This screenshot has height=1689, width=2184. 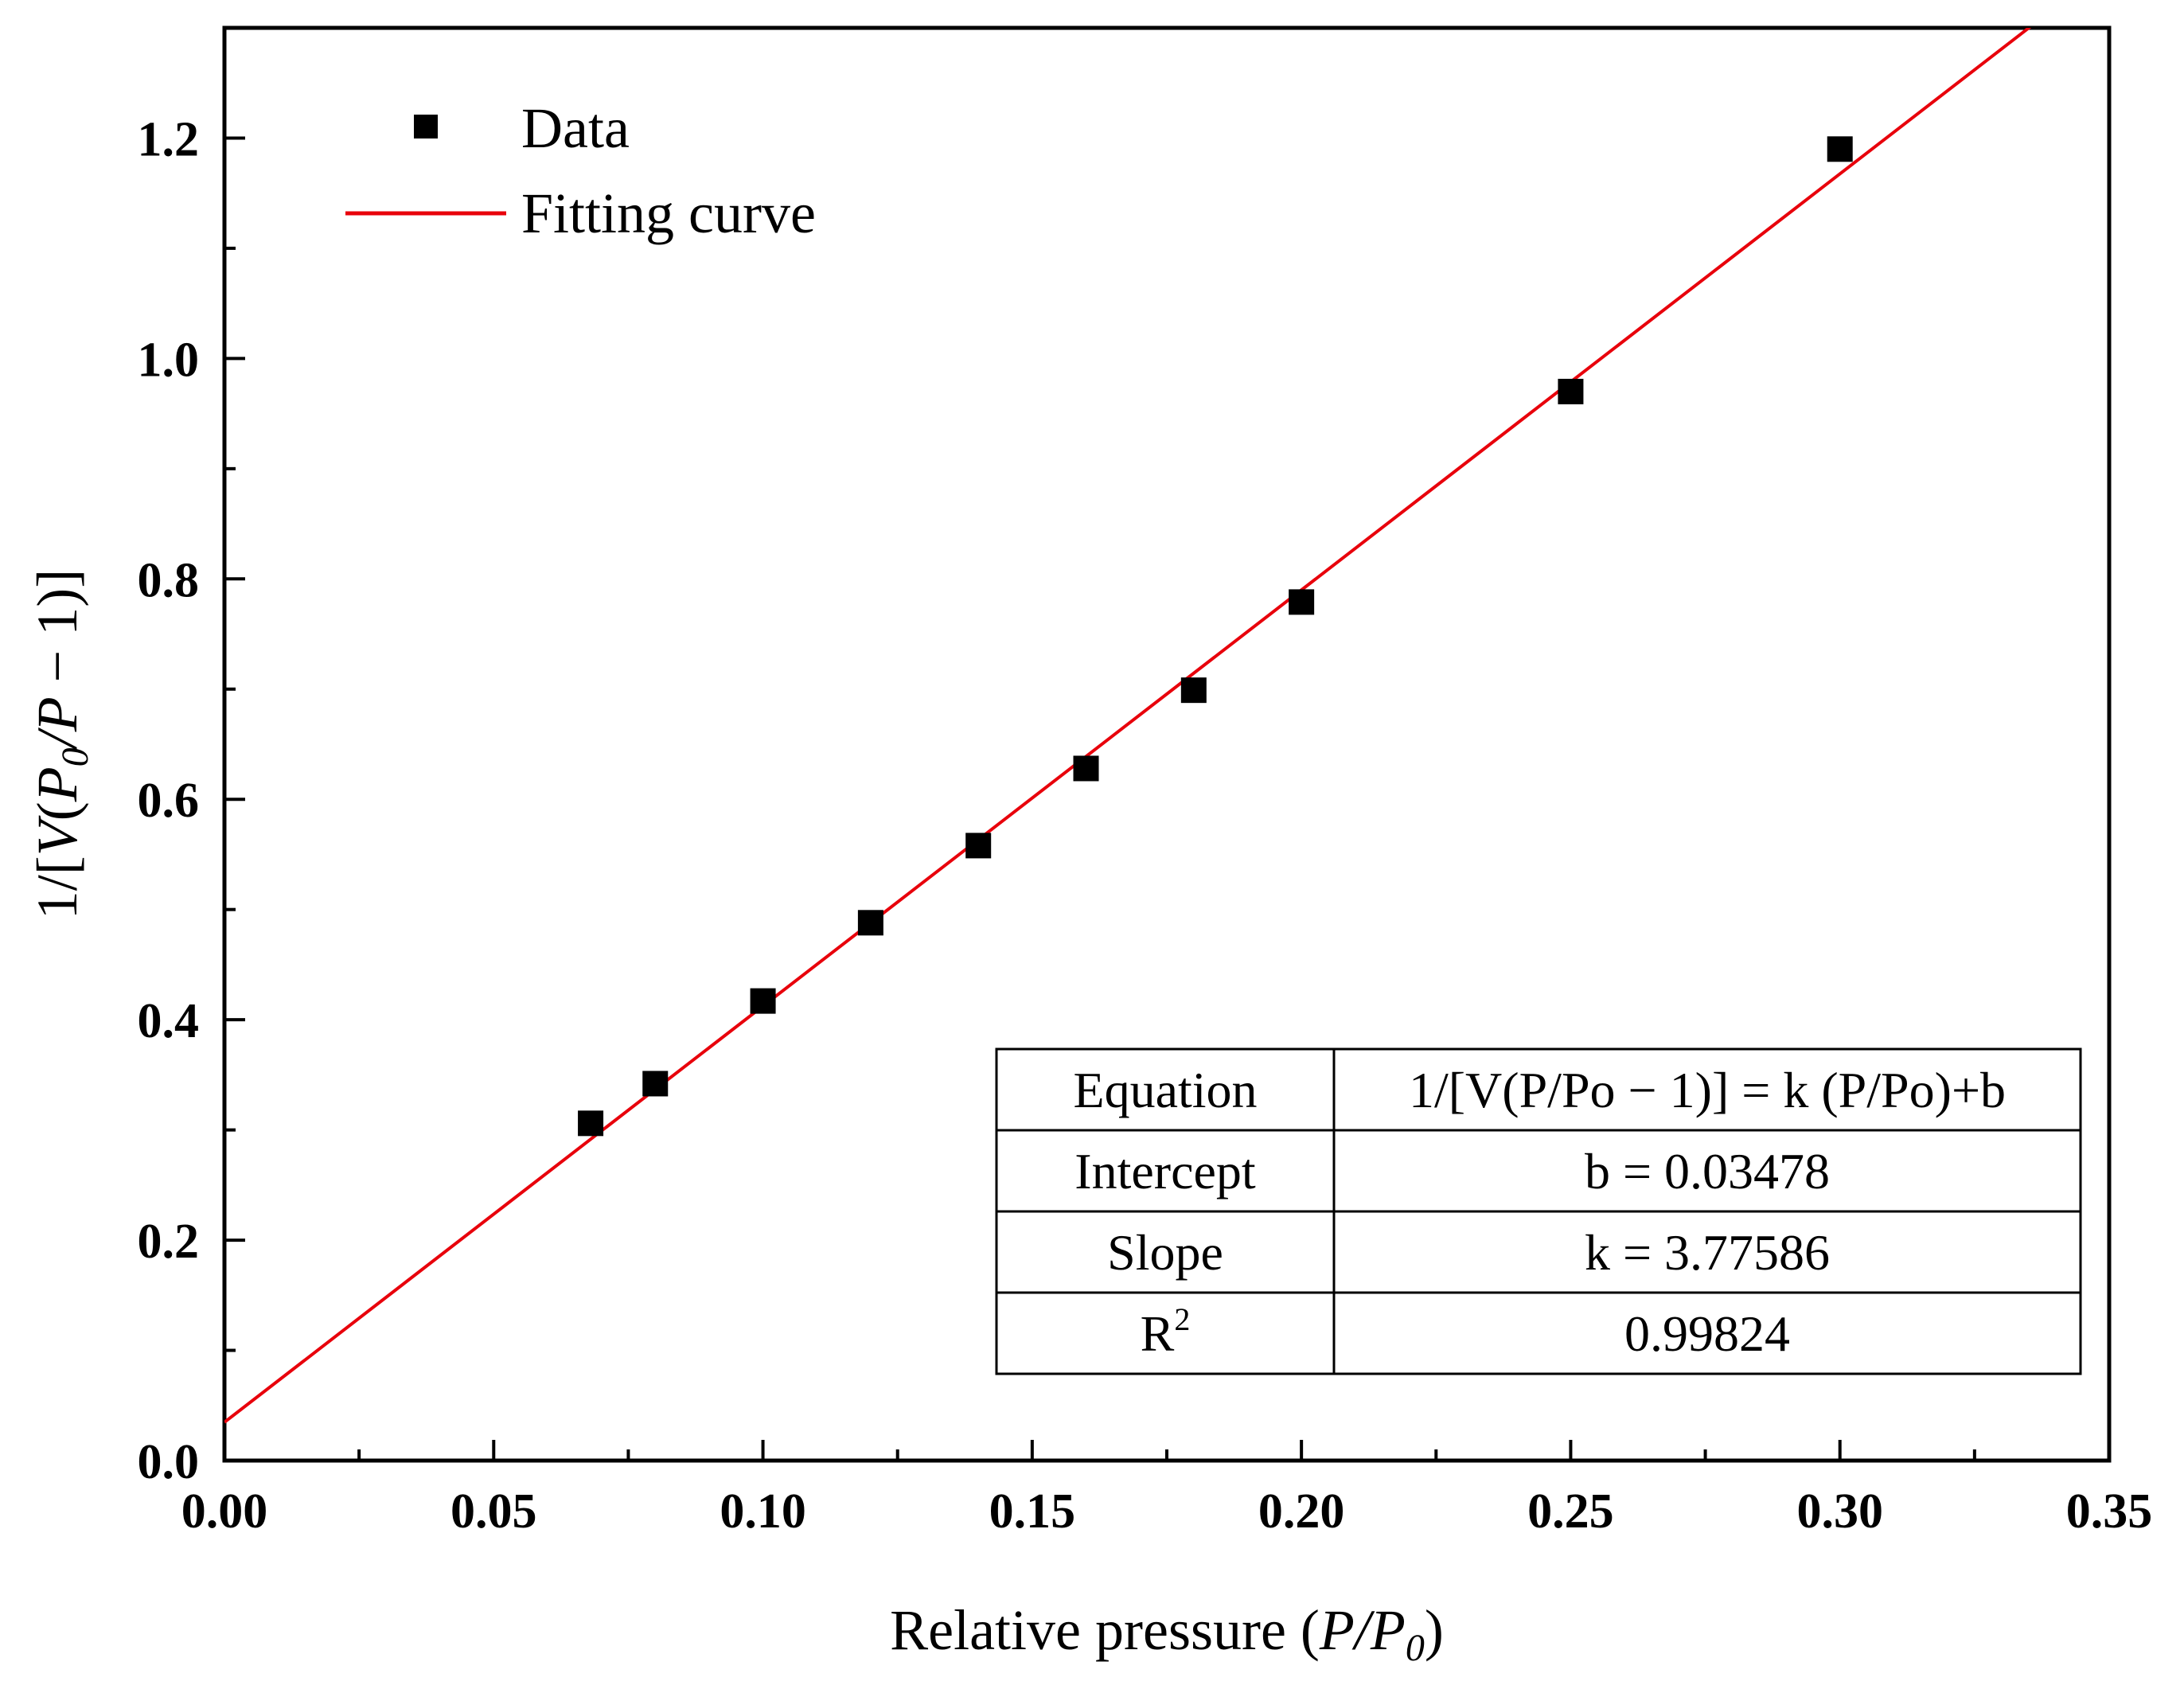 I want to click on legend: Data Fitting curve, so click(x=580, y=171).